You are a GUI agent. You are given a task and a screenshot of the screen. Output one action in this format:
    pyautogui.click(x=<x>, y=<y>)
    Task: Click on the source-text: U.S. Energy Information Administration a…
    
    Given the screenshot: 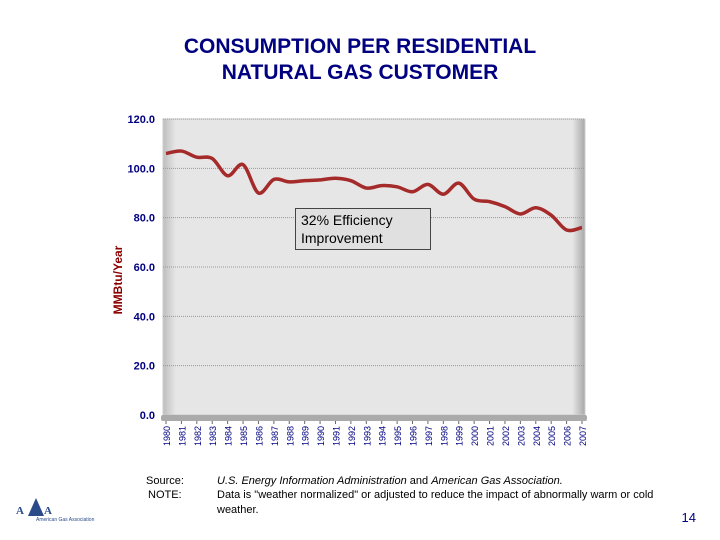 What is the action you would take?
    pyautogui.click(x=452, y=481)
    